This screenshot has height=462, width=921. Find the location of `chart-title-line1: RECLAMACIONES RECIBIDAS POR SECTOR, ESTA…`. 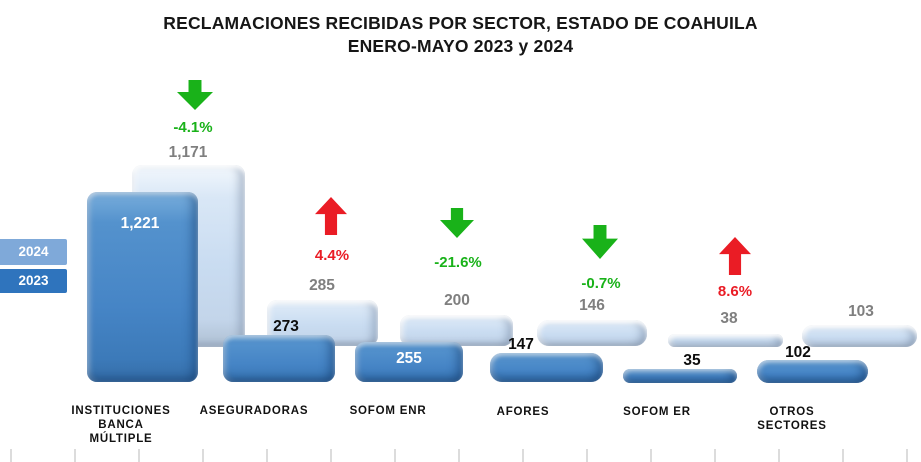

chart-title-line1: RECLAMACIONES RECIBIDAS POR SECTOR, ESTA… is located at coordinates (460, 23).